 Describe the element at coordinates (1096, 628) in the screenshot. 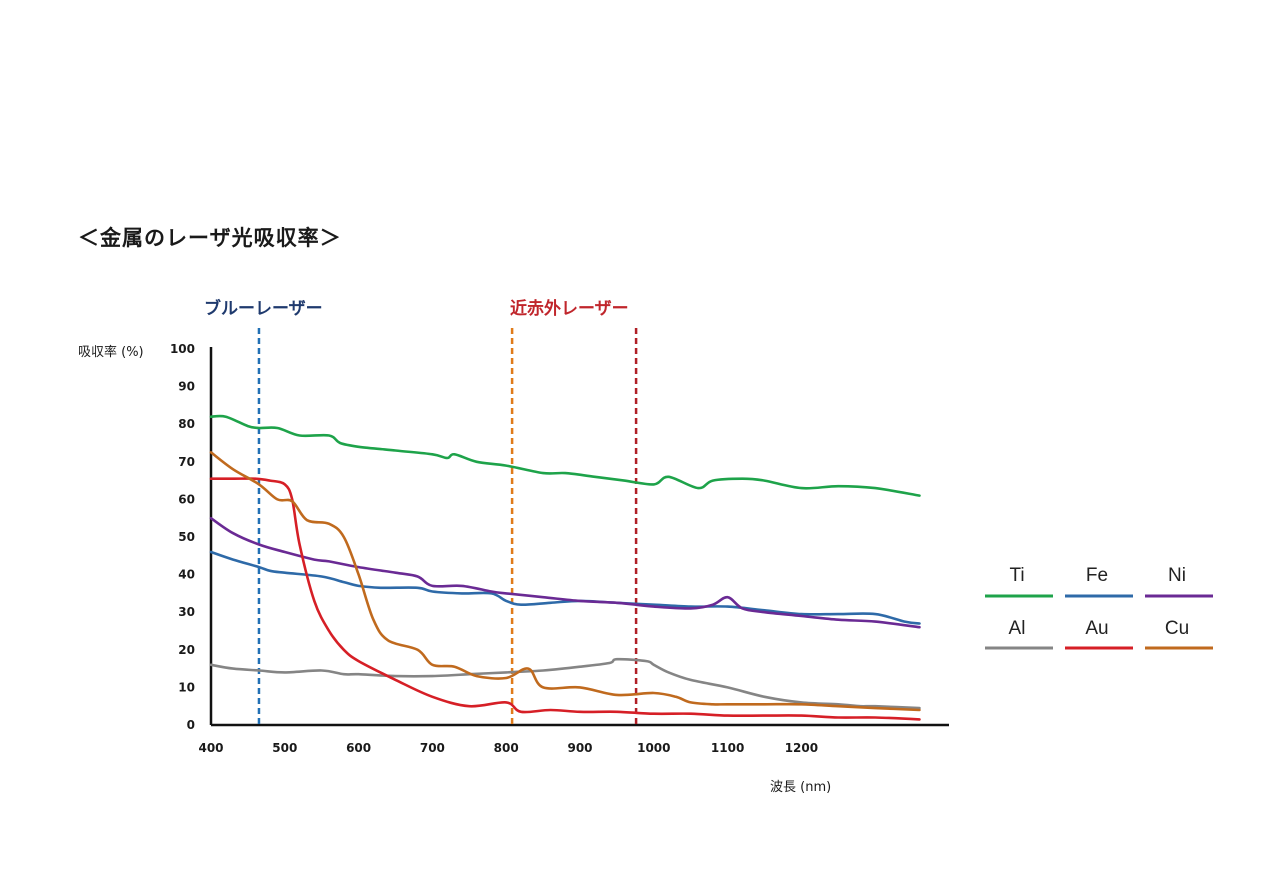

I see `legend-label-au: Au` at that location.